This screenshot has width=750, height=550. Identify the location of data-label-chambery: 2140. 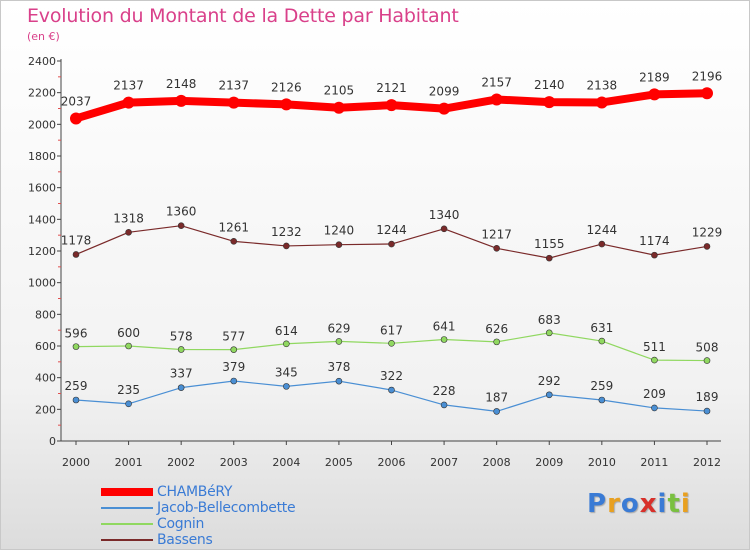
(549, 85).